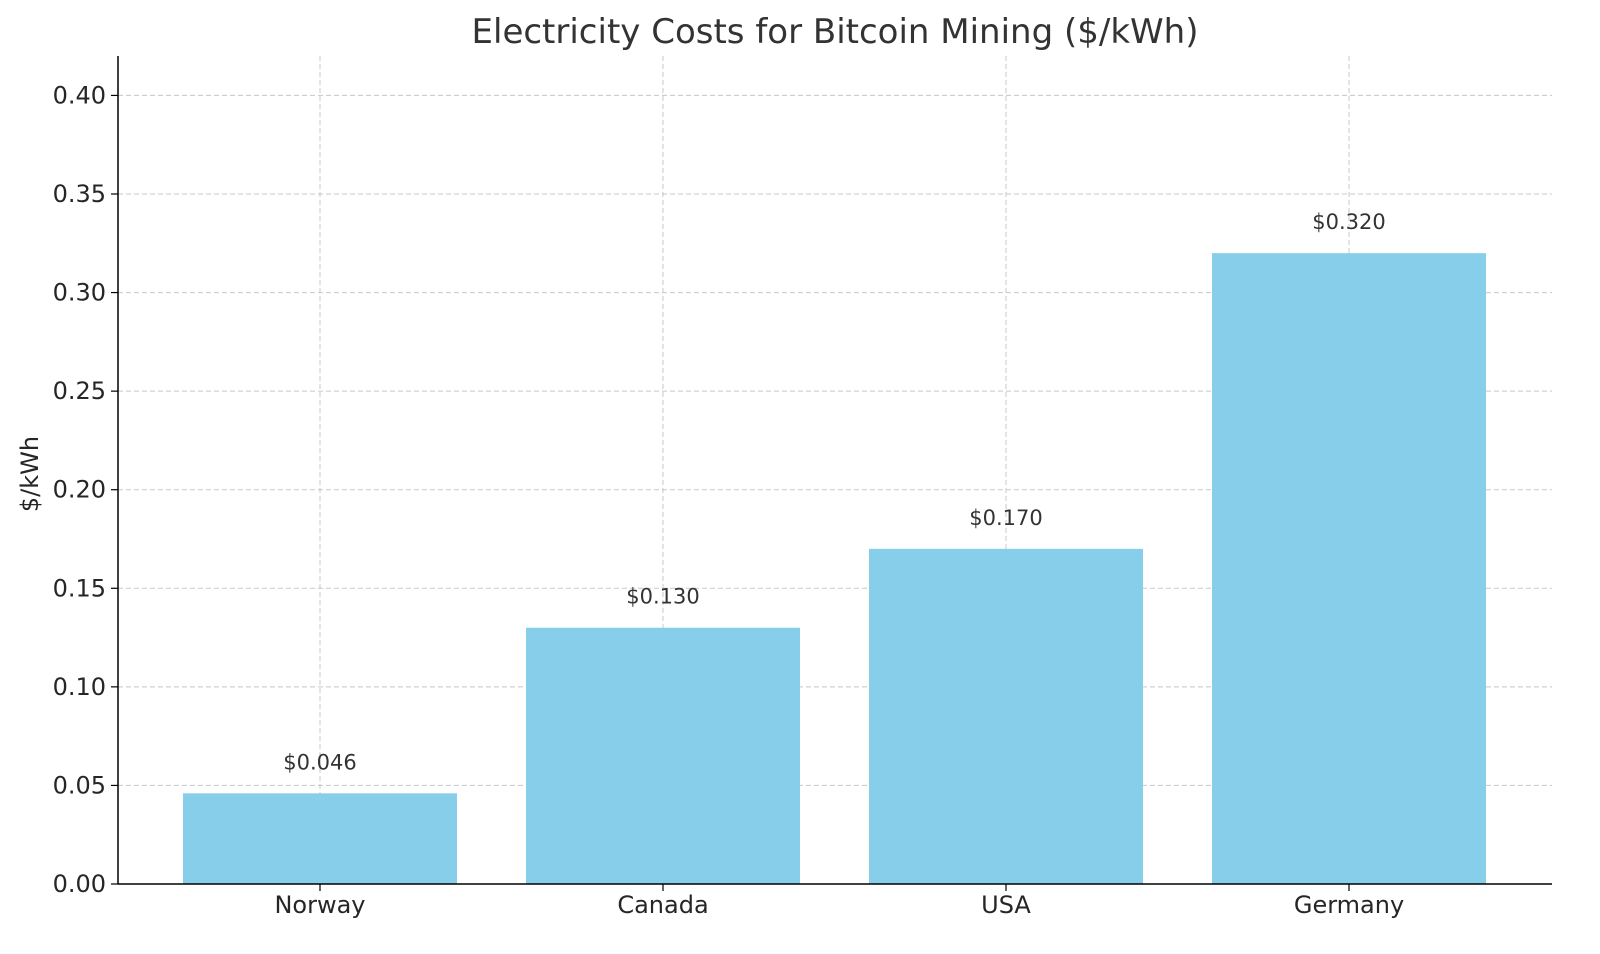  I want to click on y-tick-label: 0.10, so click(79, 687).